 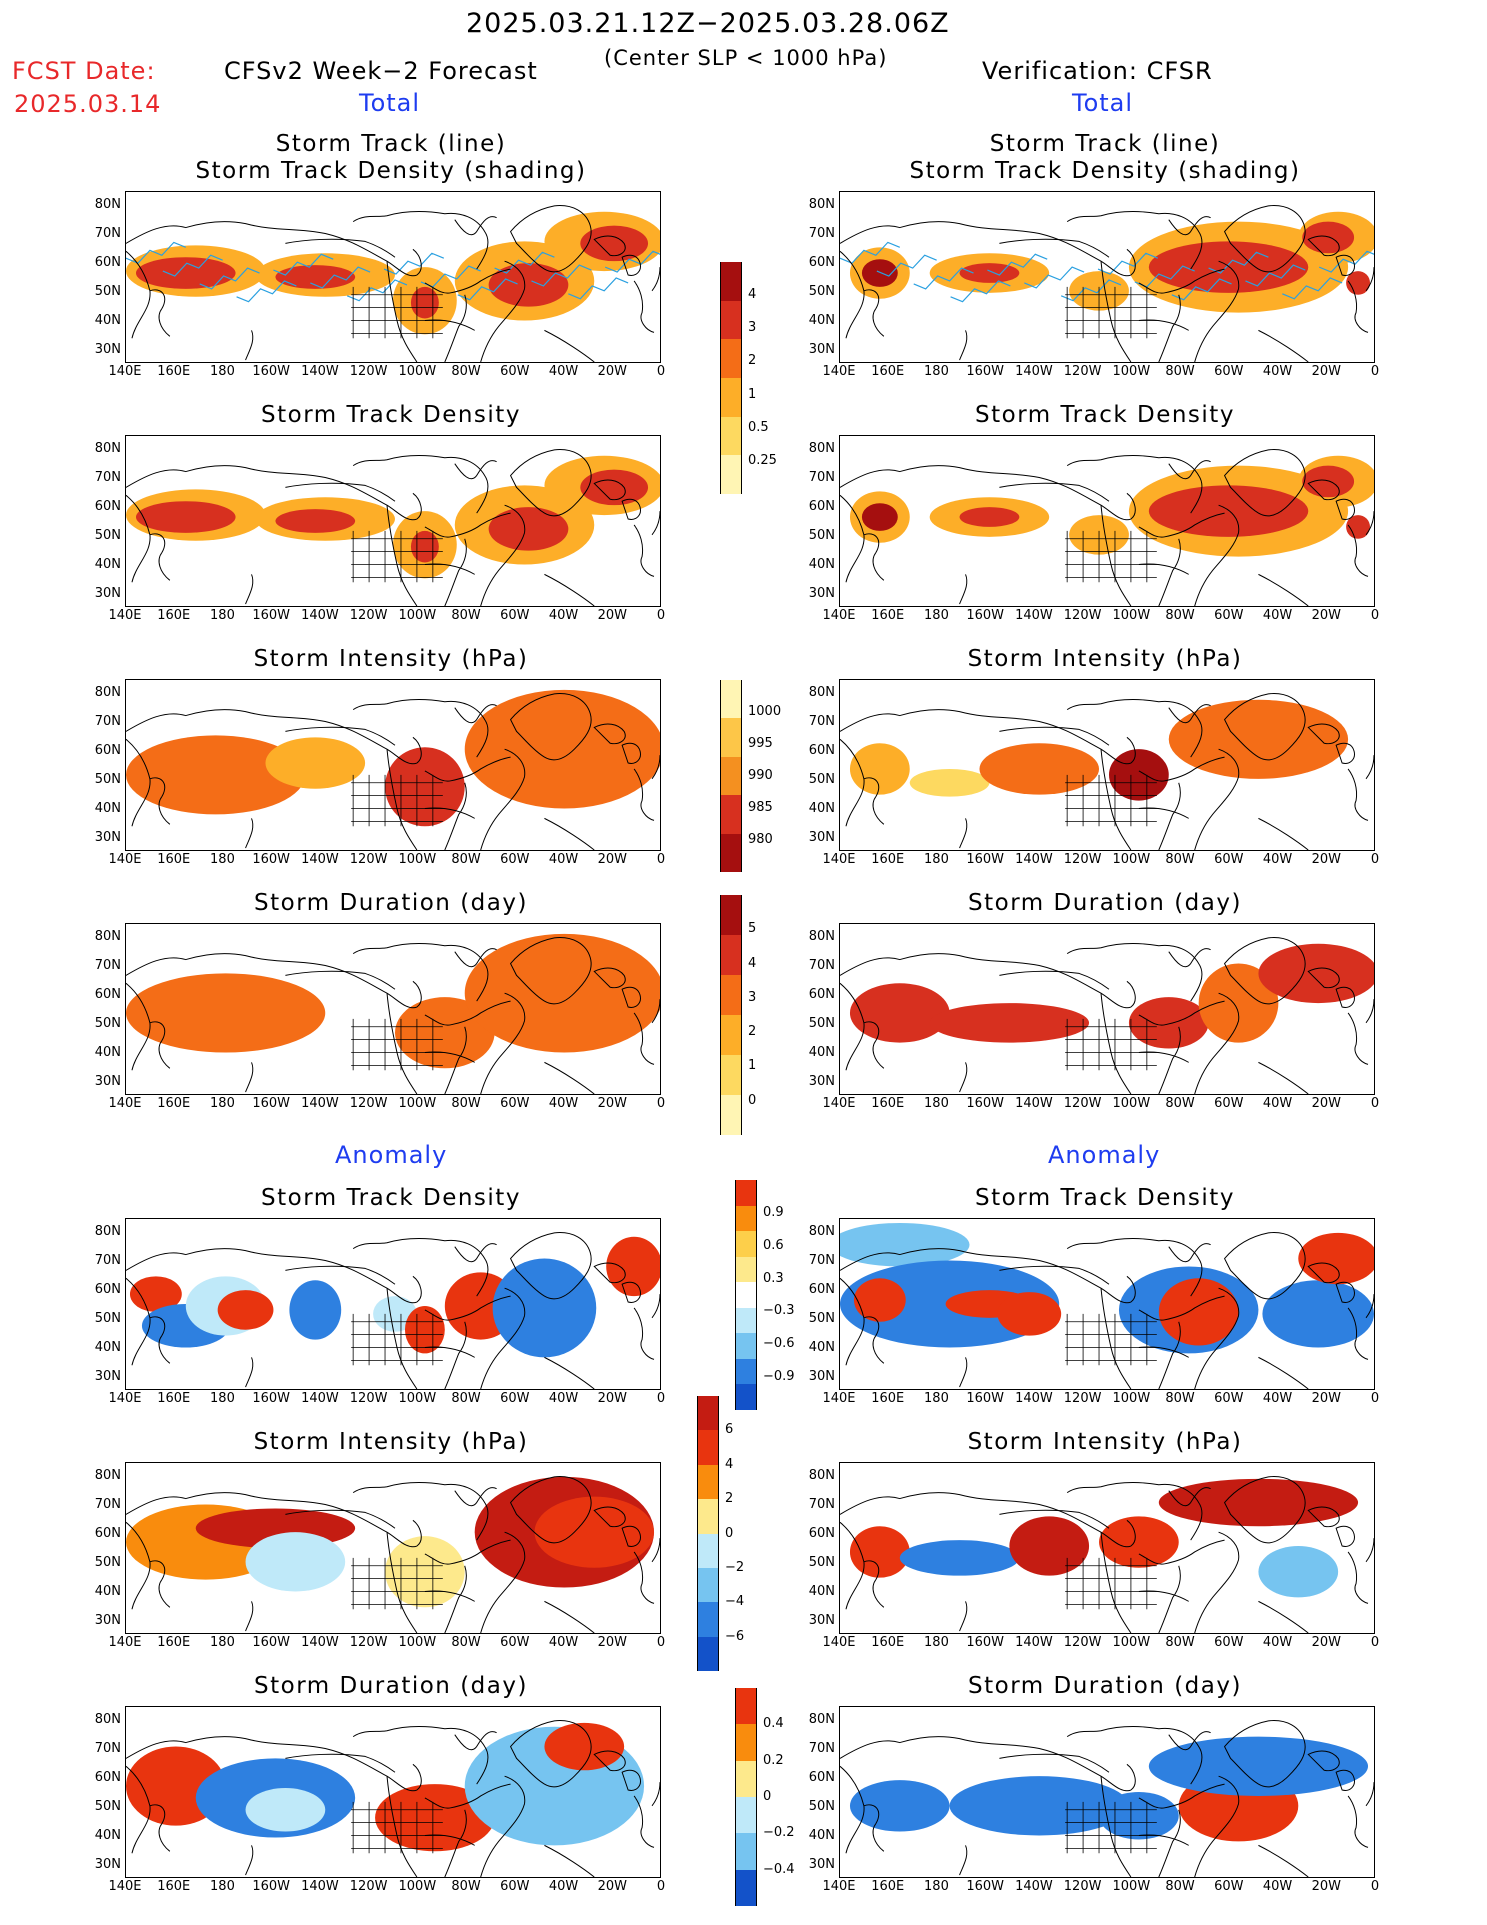 What do you see at coordinates (735, 1602) in the screenshot?
I see `colorbar-label: −4` at bounding box center [735, 1602].